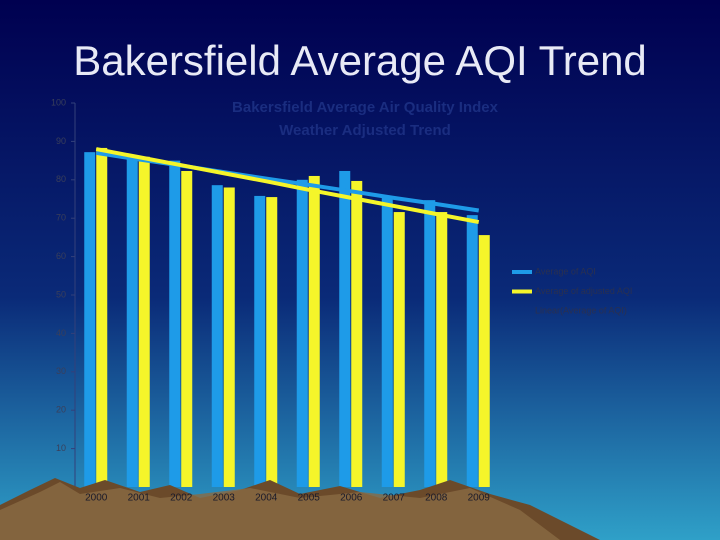 The image size is (720, 540). I want to click on y-tick-label: 20, so click(61, 410).